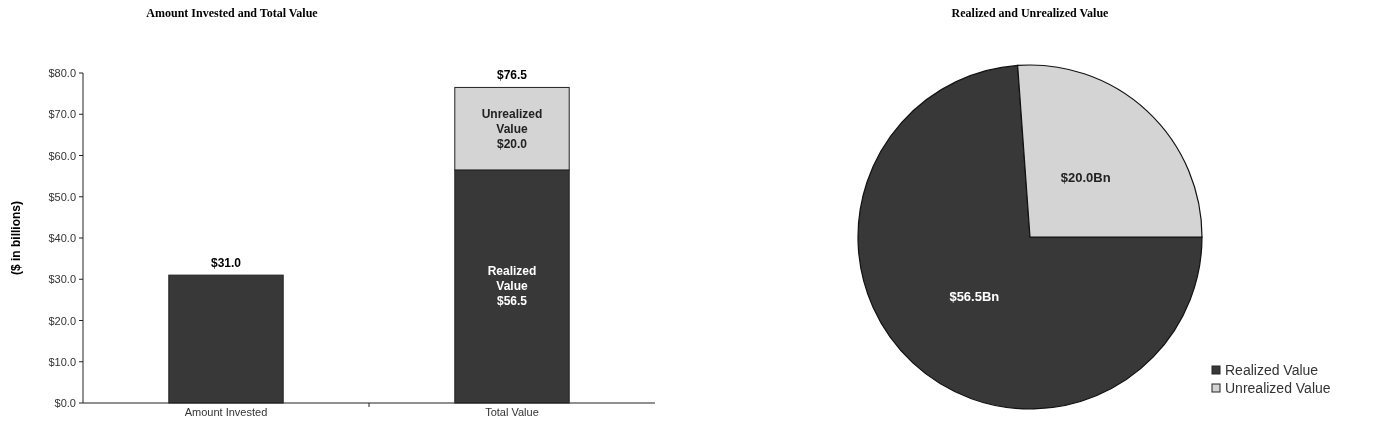 This screenshot has height=423, width=1387. What do you see at coordinates (512, 121) in the screenshot?
I see `series-label: Unrealized Value` at bounding box center [512, 121].